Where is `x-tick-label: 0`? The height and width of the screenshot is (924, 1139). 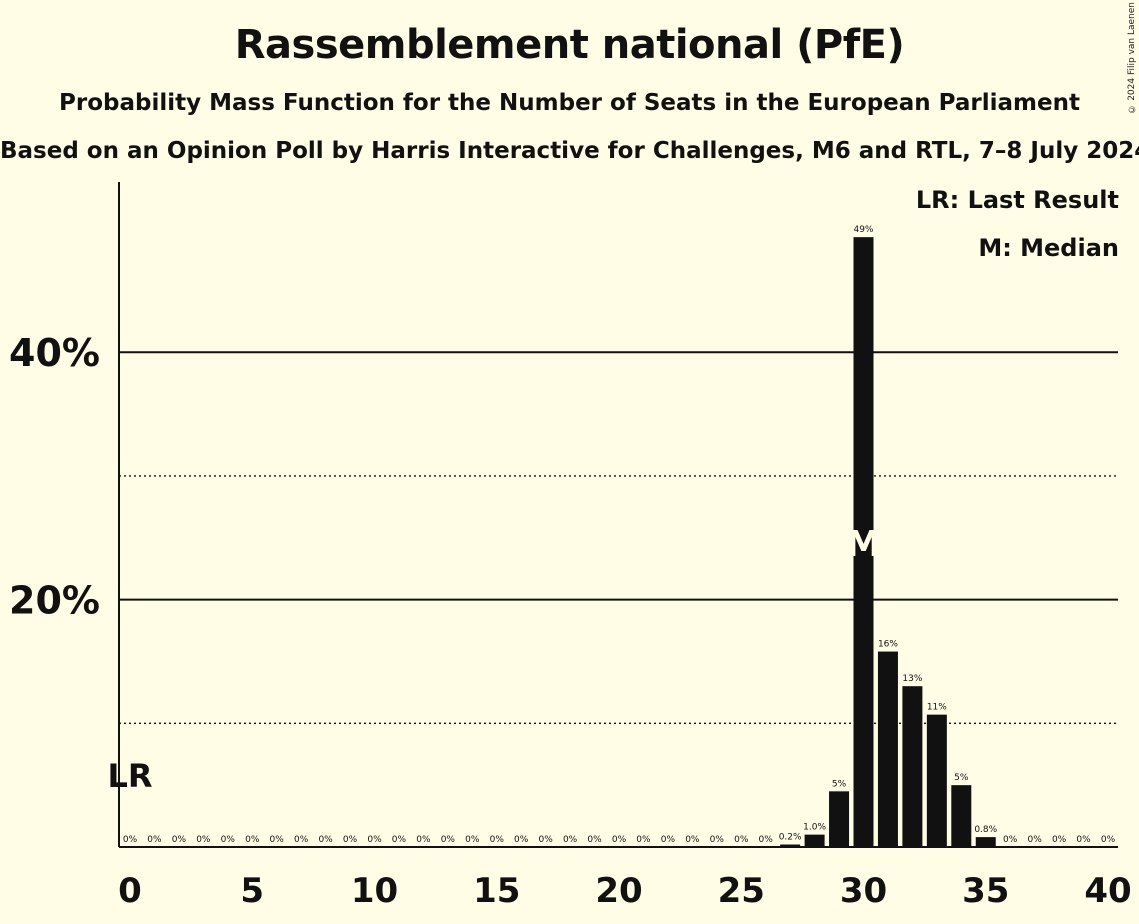 x-tick-label: 0 is located at coordinates (130, 891).